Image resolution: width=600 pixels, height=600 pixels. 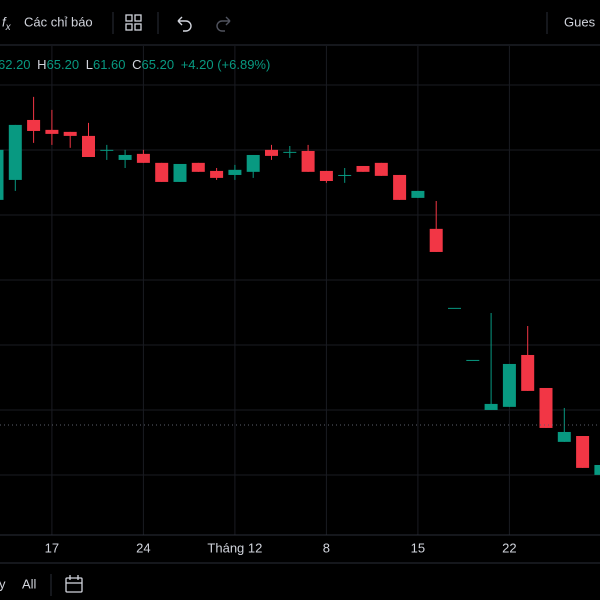 What do you see at coordinates (7, 23) in the screenshot?
I see `fx-icon: fx` at bounding box center [7, 23].